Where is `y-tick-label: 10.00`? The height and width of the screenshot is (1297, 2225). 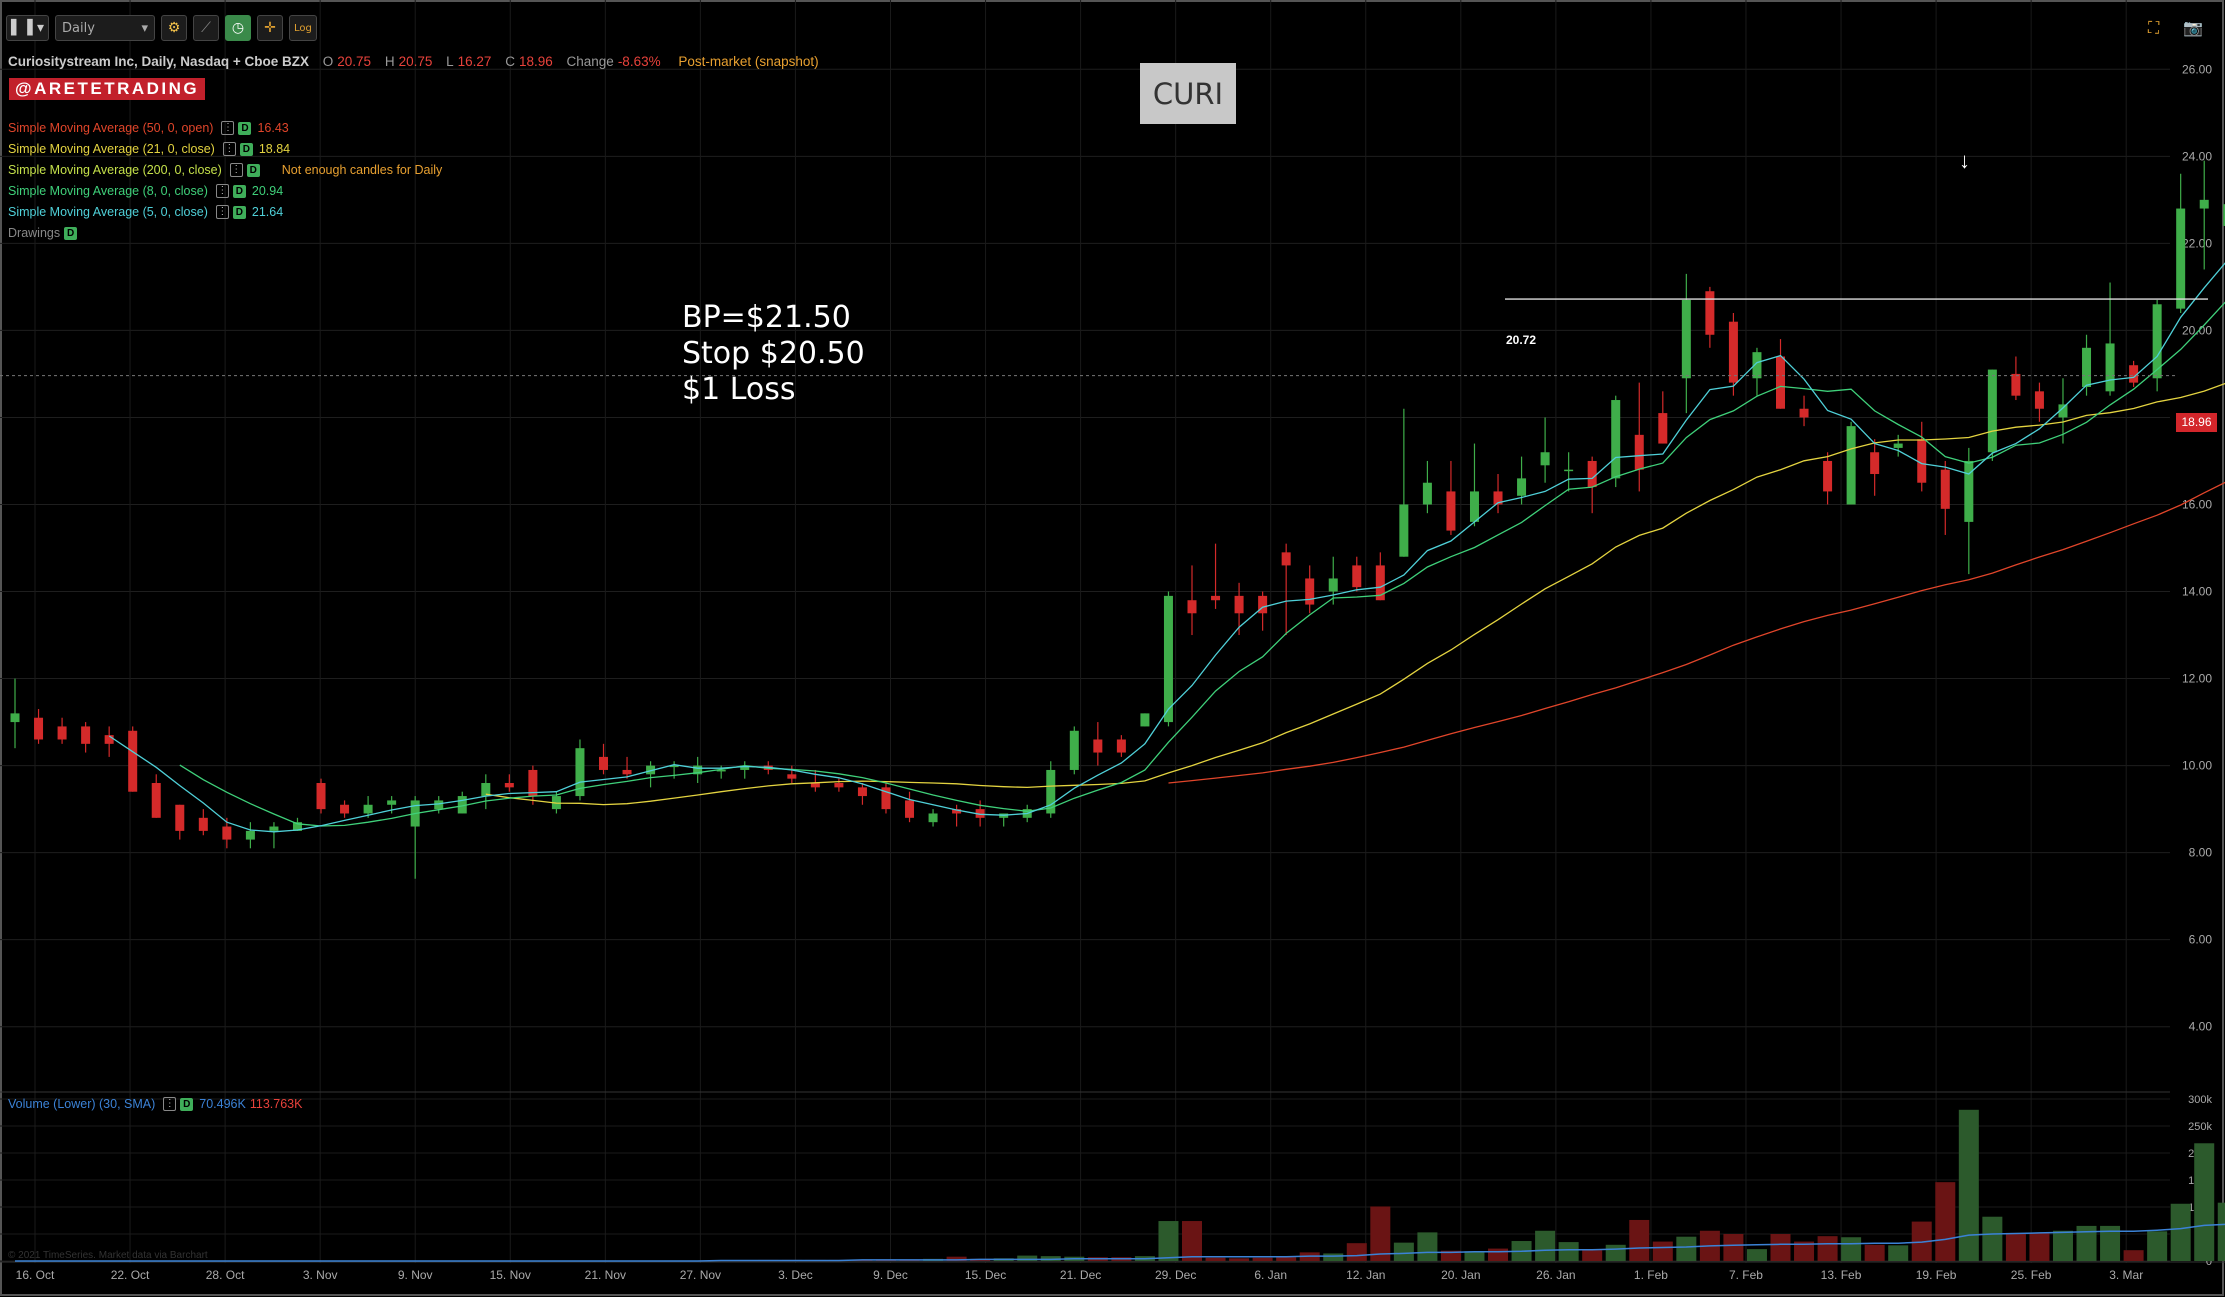 y-tick-label: 10.00 is located at coordinates (2197, 766).